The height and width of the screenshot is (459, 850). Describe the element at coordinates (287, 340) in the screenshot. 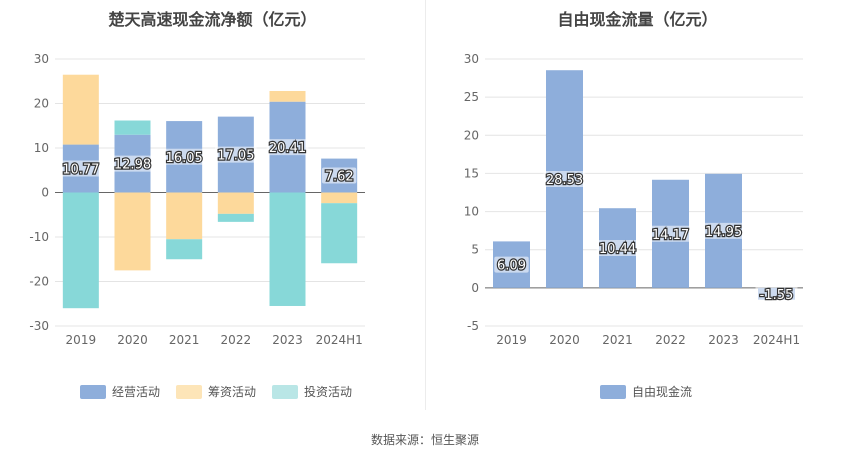

I see `cf-x-tick-label: 2023` at that location.